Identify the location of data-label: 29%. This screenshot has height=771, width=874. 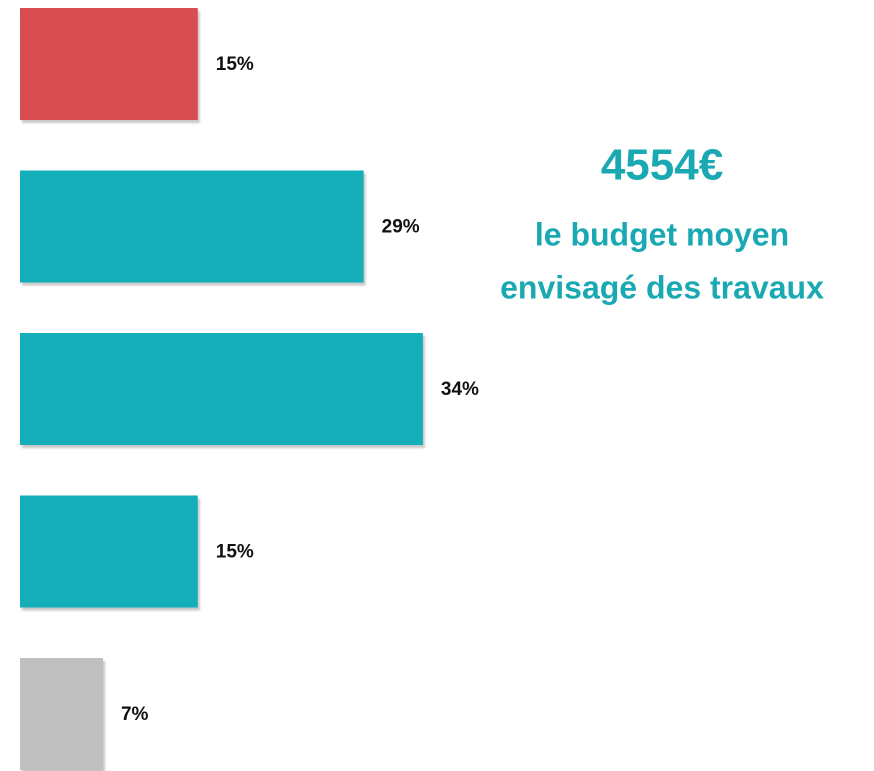
(401, 227).